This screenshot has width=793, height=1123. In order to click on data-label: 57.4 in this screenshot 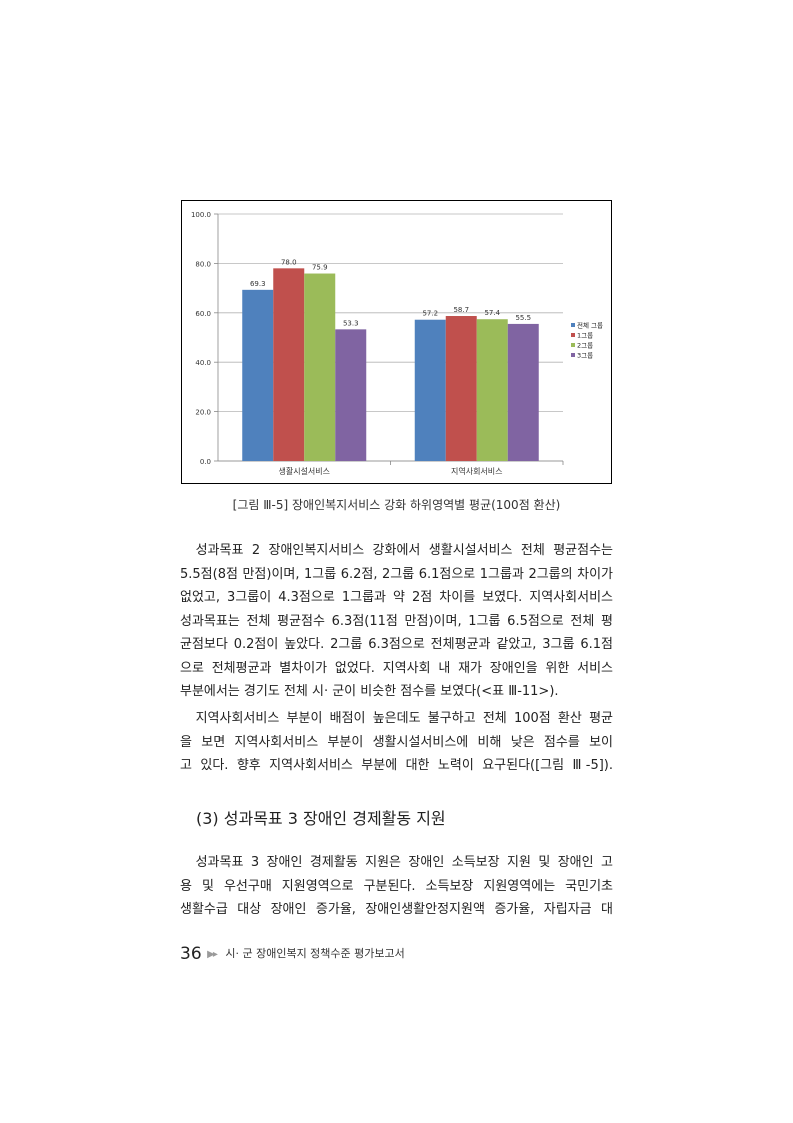, I will do `click(492, 313)`.